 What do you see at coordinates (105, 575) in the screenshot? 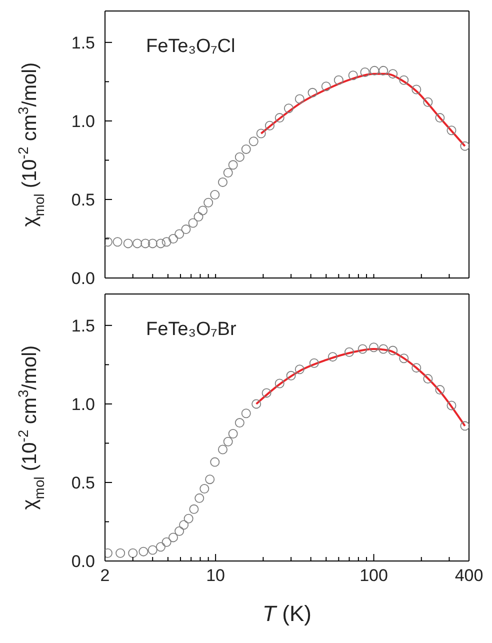
I see `x-tick-label: 2` at bounding box center [105, 575].